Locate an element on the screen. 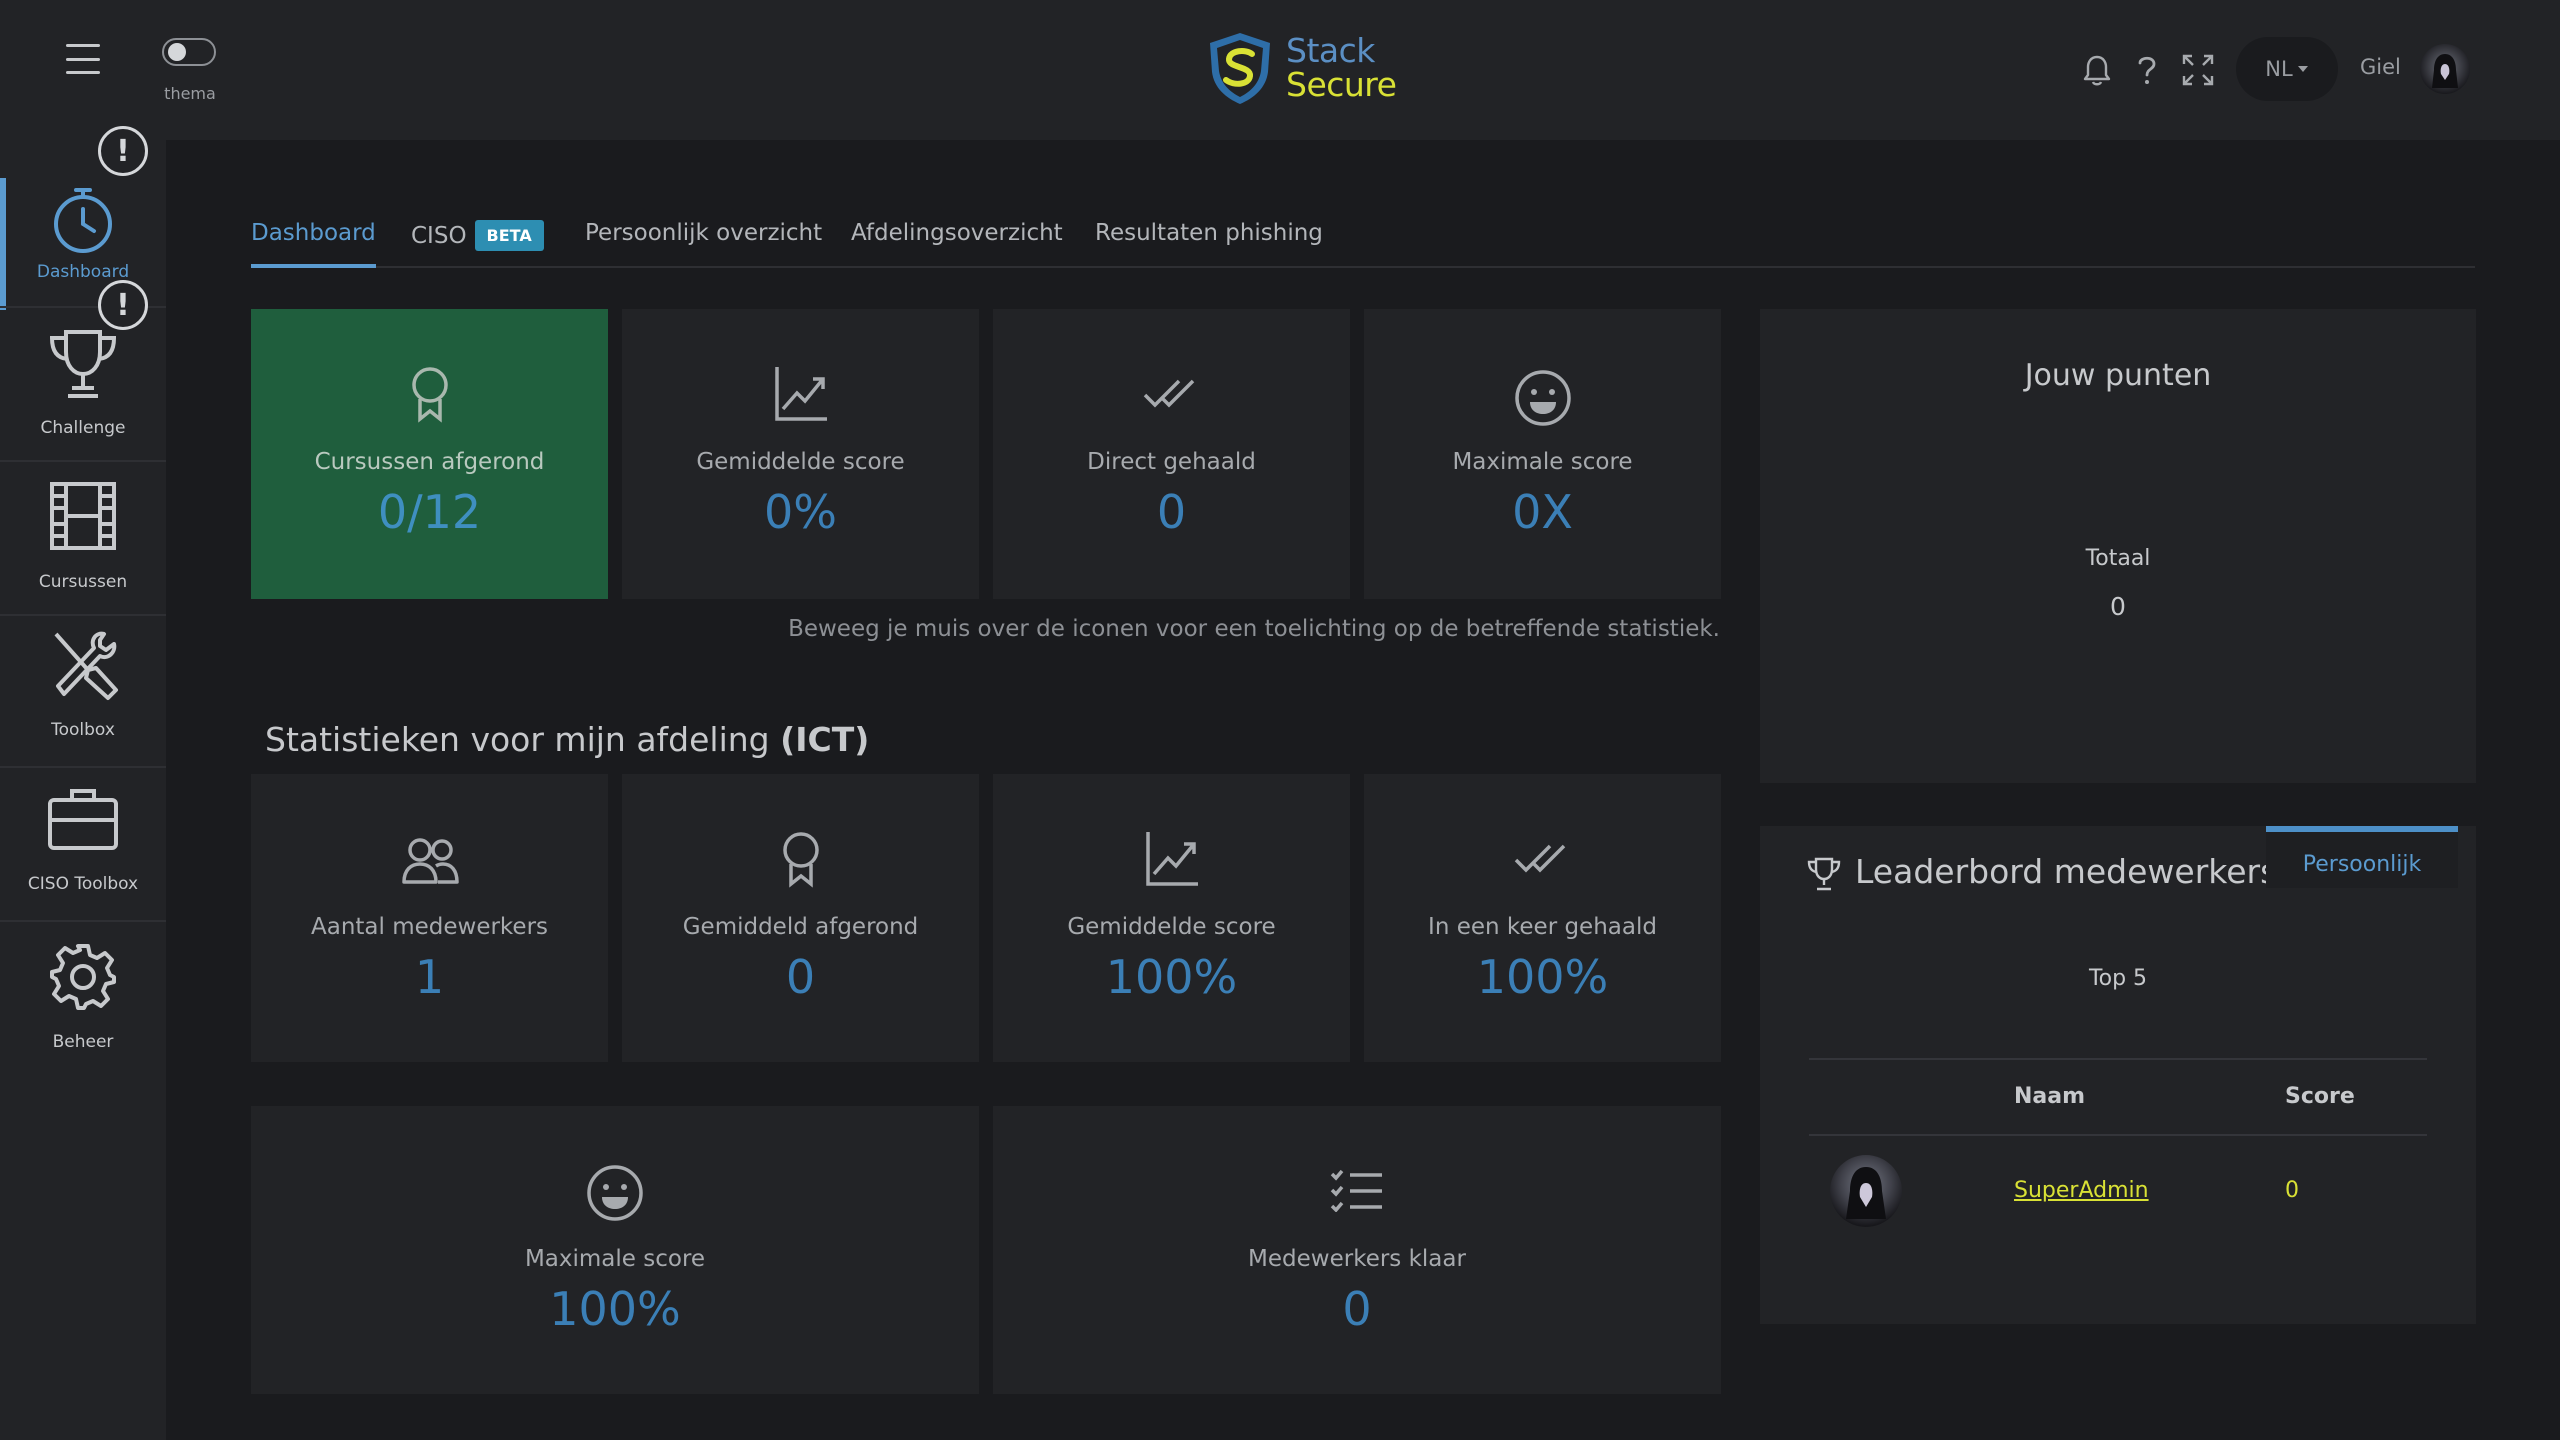 This screenshot has height=1440, width=2560. language-select: NL is located at coordinates (2287, 69).